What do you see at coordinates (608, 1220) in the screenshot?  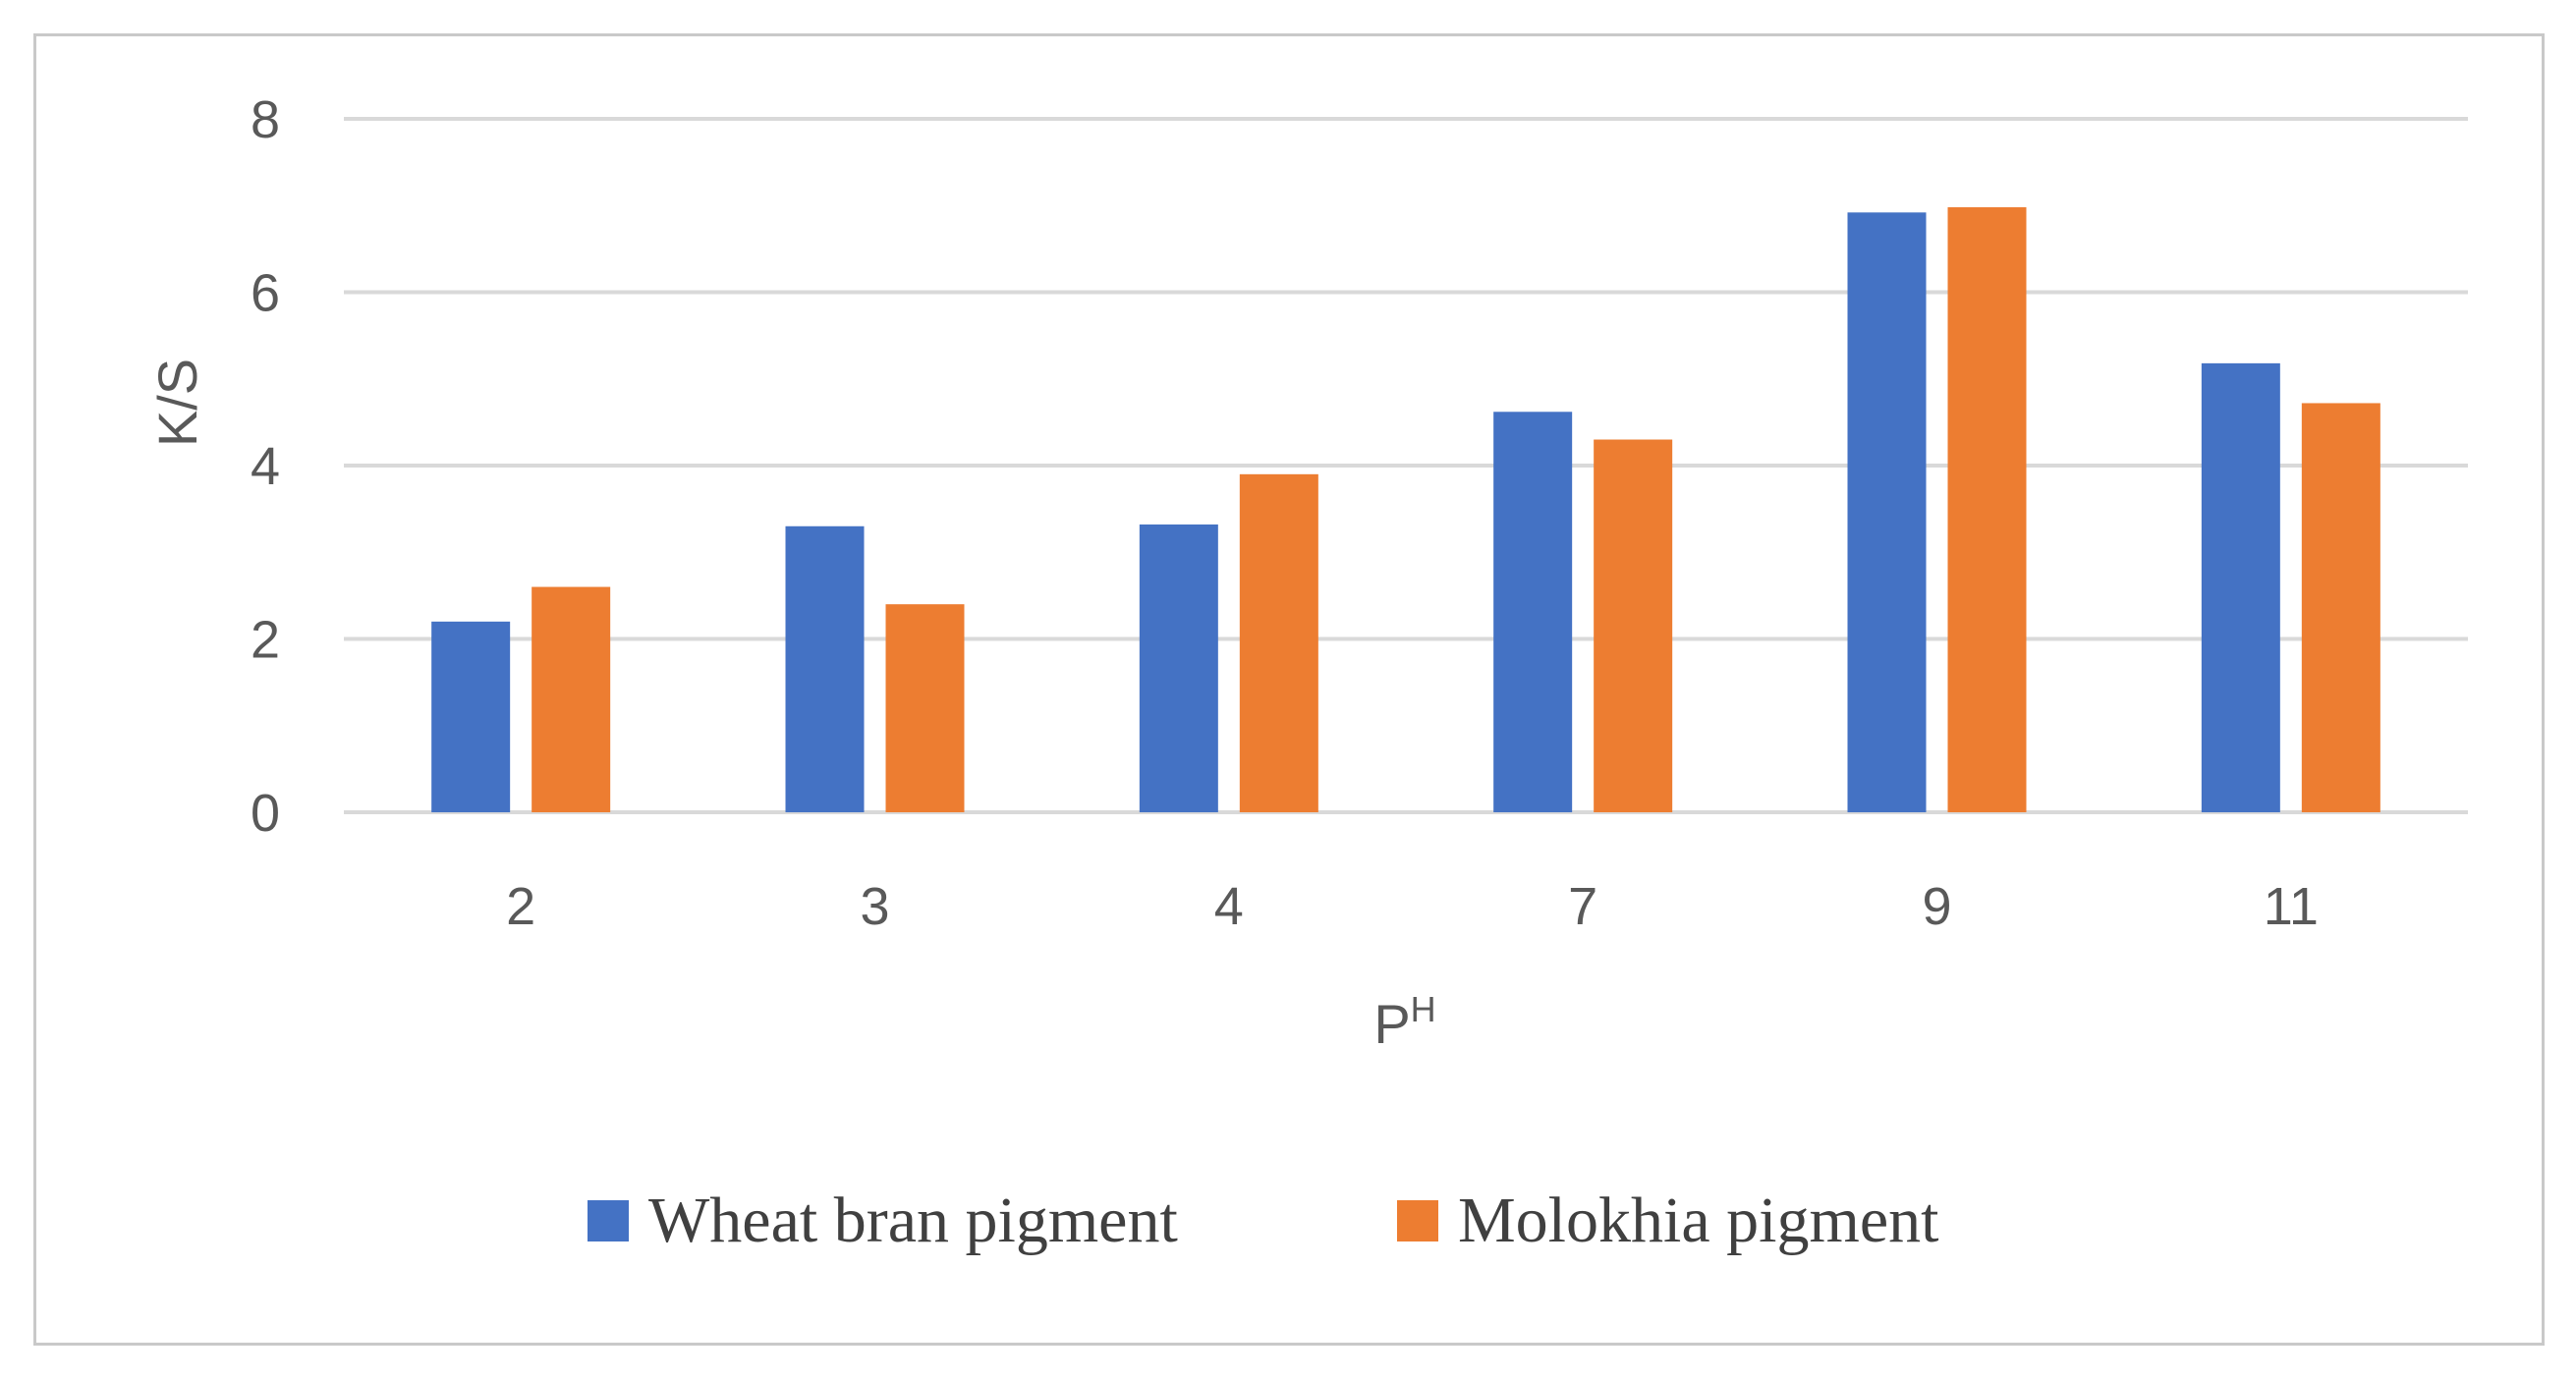 I see `legend-swatch-wheat-bran` at bounding box center [608, 1220].